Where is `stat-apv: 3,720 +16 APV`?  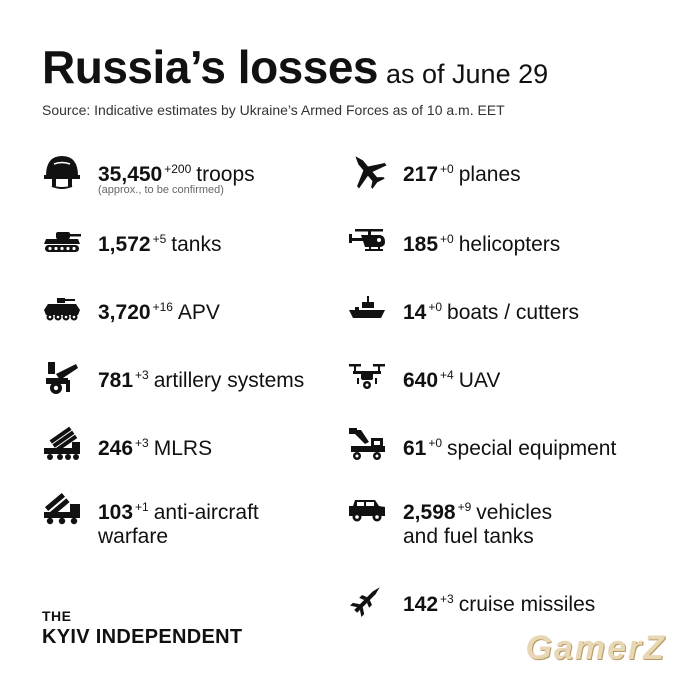 stat-apv: 3,720 +16 APV is located at coordinates (187, 308).